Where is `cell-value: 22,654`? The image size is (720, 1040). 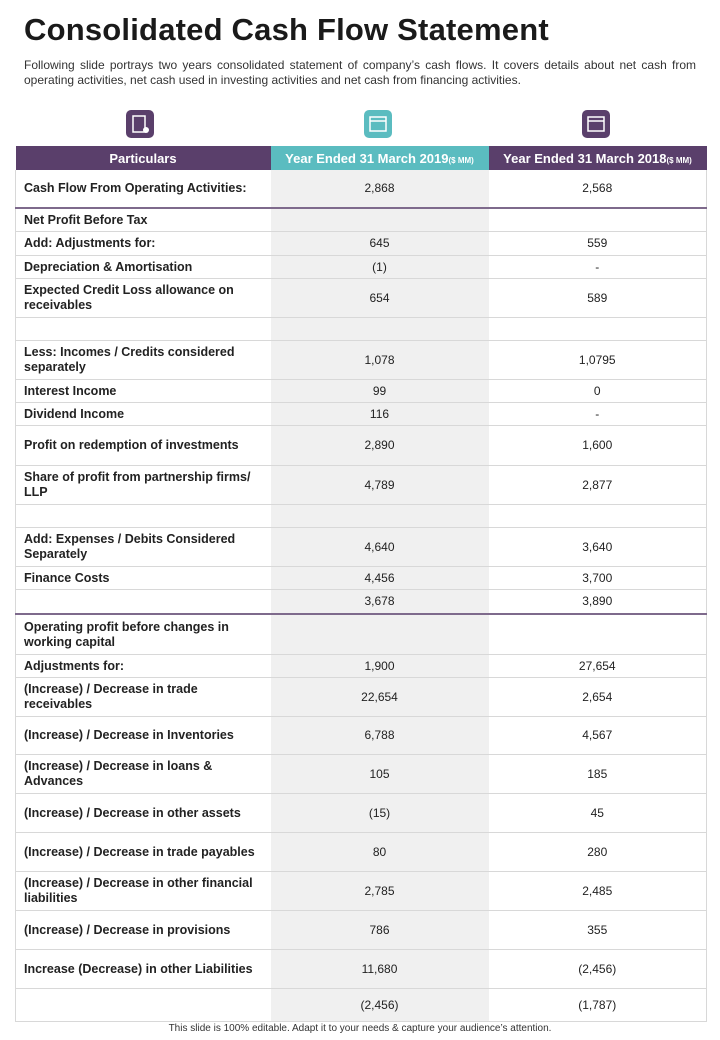
cell-value: 22,654 is located at coordinates (379, 697).